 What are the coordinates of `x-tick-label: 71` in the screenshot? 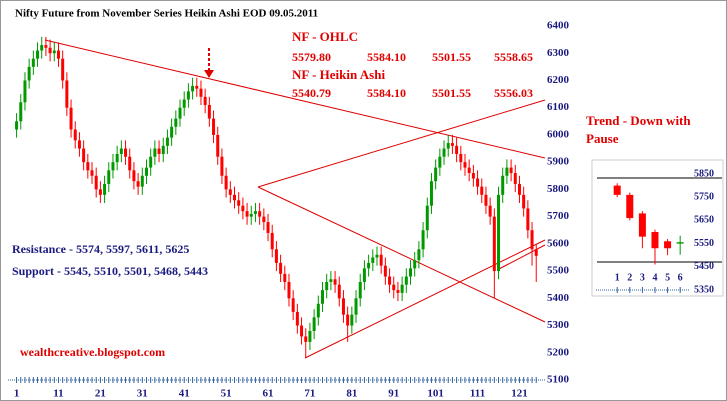 It's located at (309, 394).